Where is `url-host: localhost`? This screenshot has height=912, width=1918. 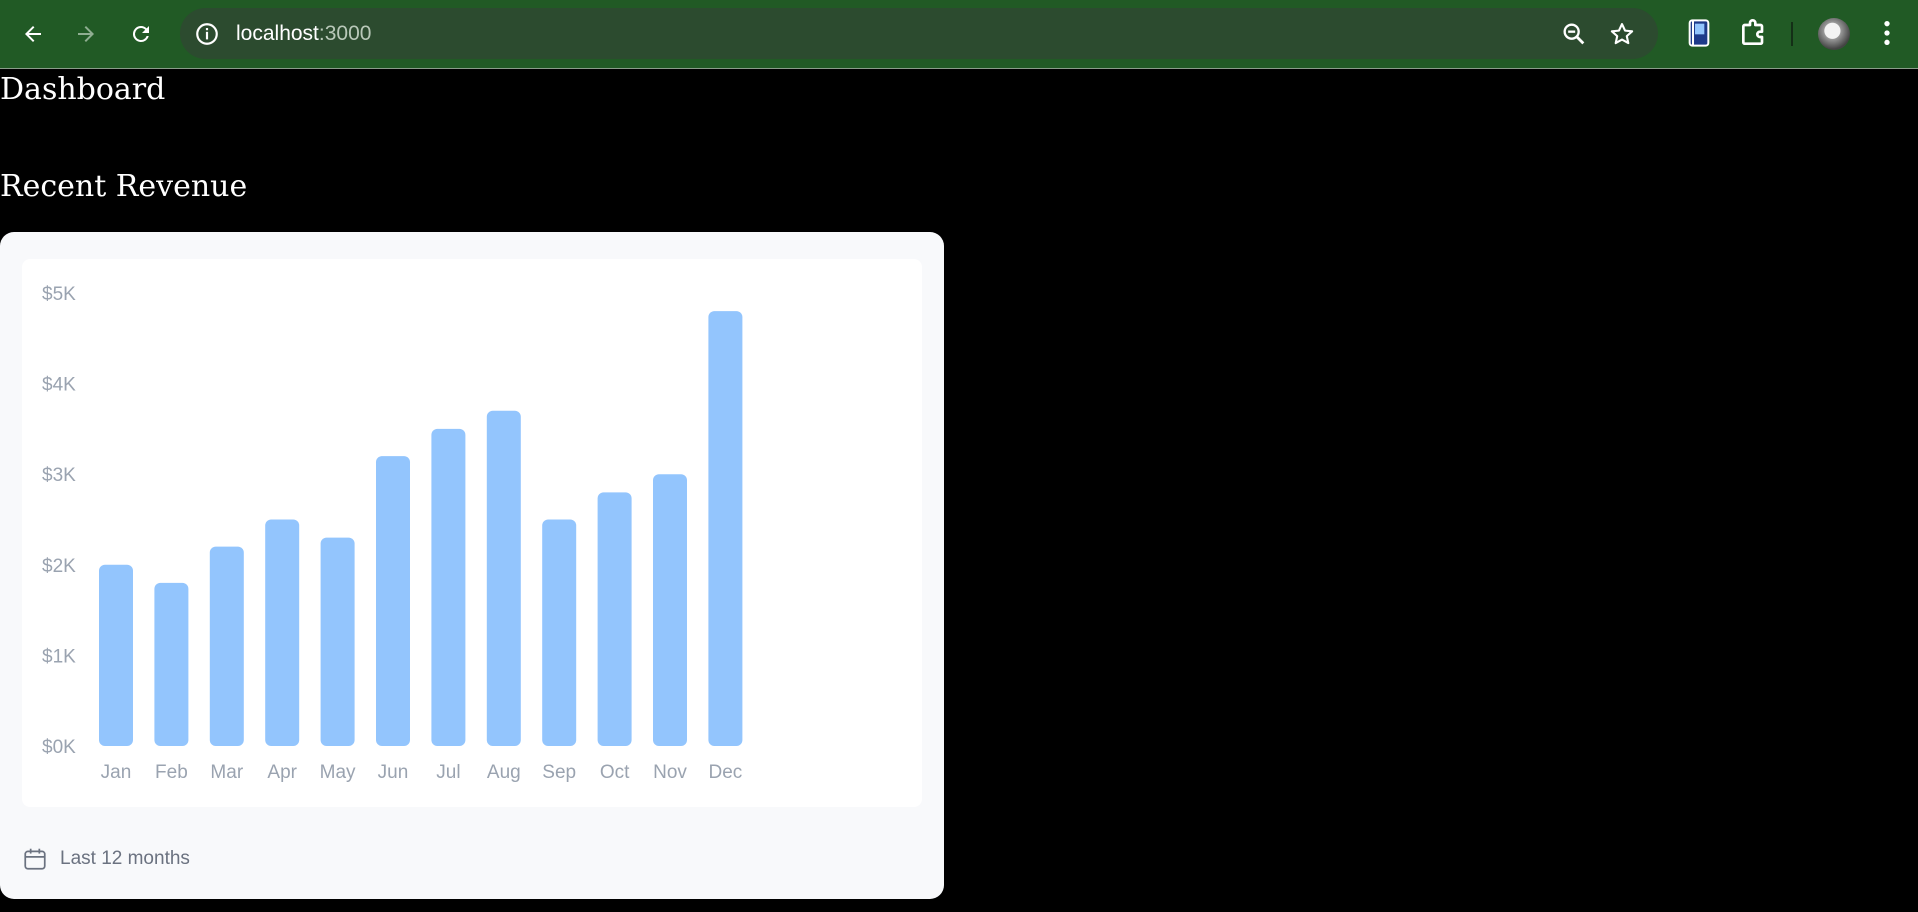
url-host: localhost is located at coordinates (277, 33).